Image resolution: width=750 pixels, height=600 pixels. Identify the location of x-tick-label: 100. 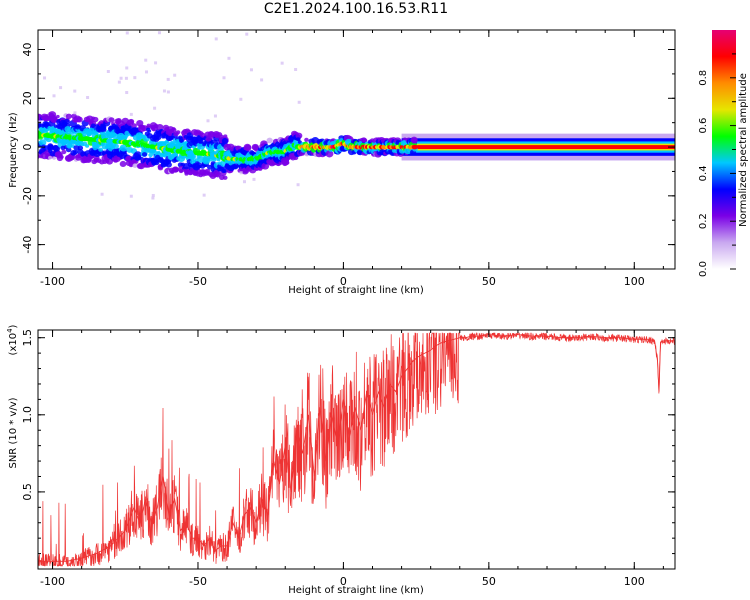
(634, 281).